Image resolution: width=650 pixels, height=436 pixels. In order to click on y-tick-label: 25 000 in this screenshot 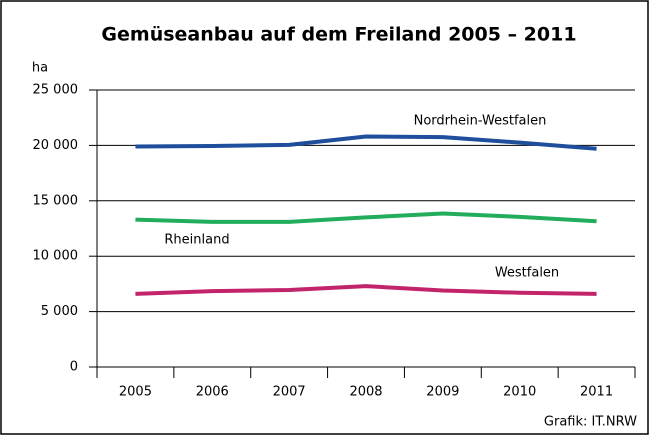, I will do `click(56, 90)`.